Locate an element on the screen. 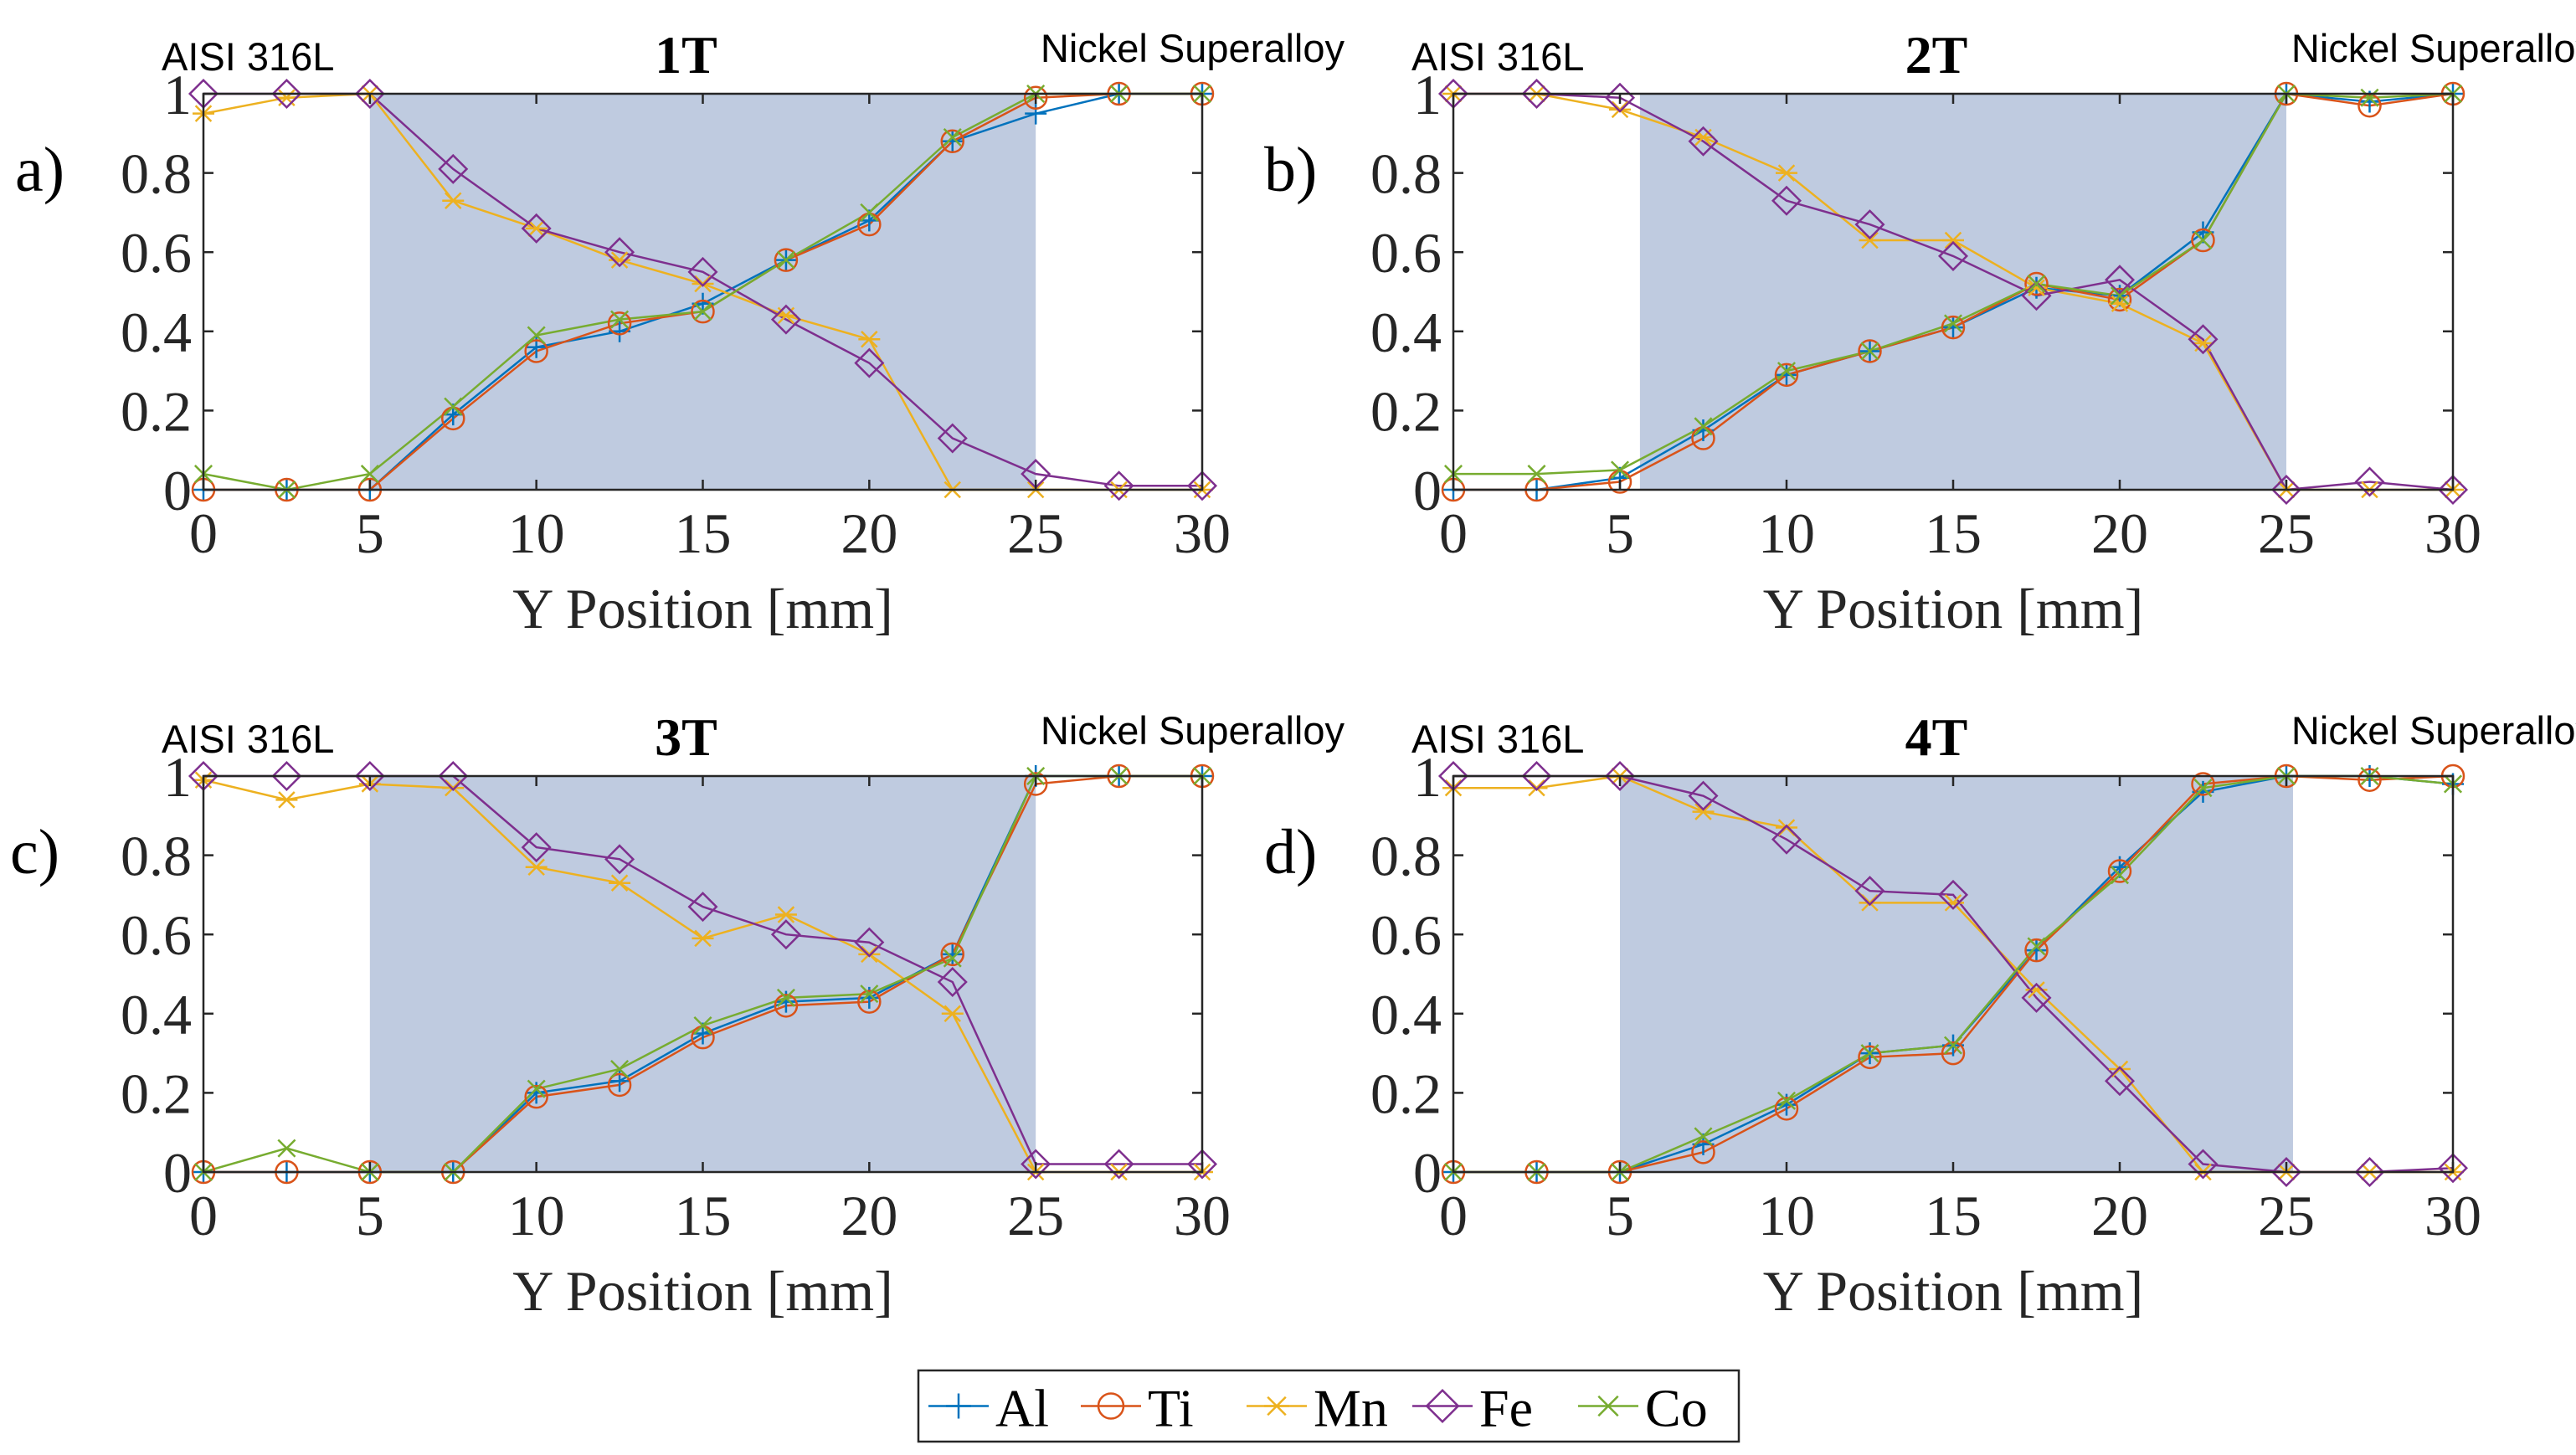 The image size is (2576, 1455). x-tick-label: 0 is located at coordinates (204, 533).